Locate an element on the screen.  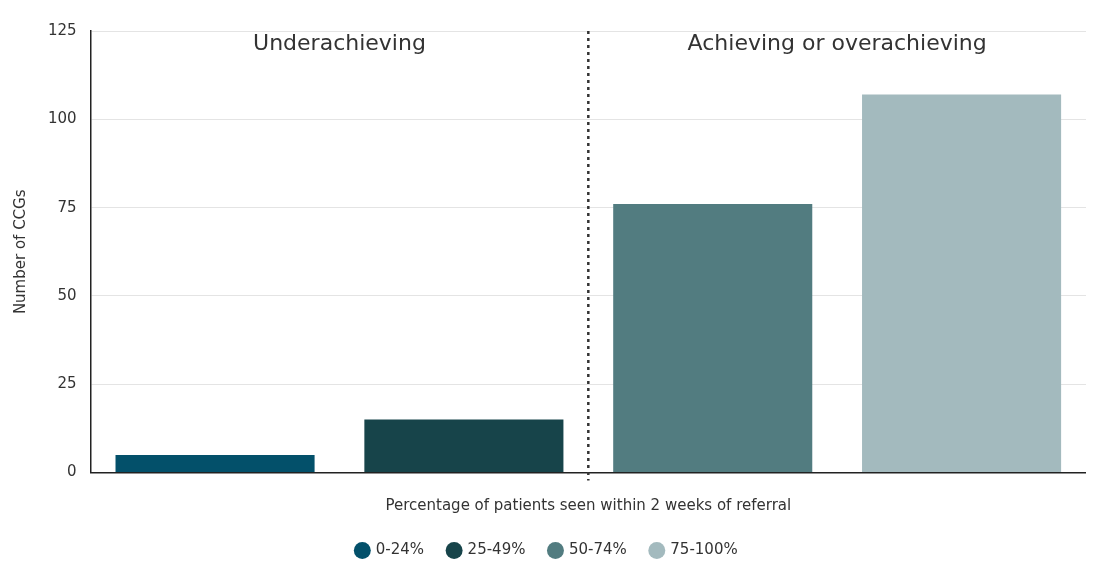
y-tick-label: 100 is located at coordinates (62, 118).